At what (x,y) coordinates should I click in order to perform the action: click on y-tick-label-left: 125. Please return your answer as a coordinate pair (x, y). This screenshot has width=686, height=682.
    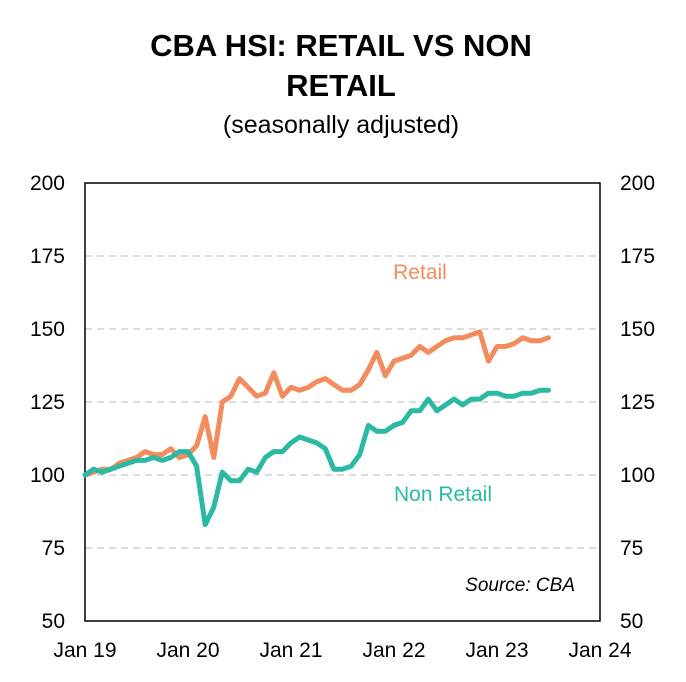
    Looking at the image, I should click on (47, 402).